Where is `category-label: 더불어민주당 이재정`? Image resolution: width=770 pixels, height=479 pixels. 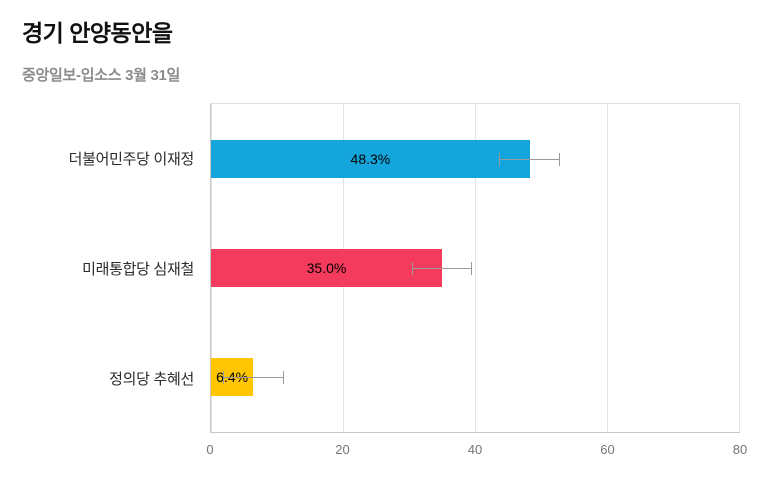
category-label: 더불어민주당 이재정 is located at coordinates (131, 159).